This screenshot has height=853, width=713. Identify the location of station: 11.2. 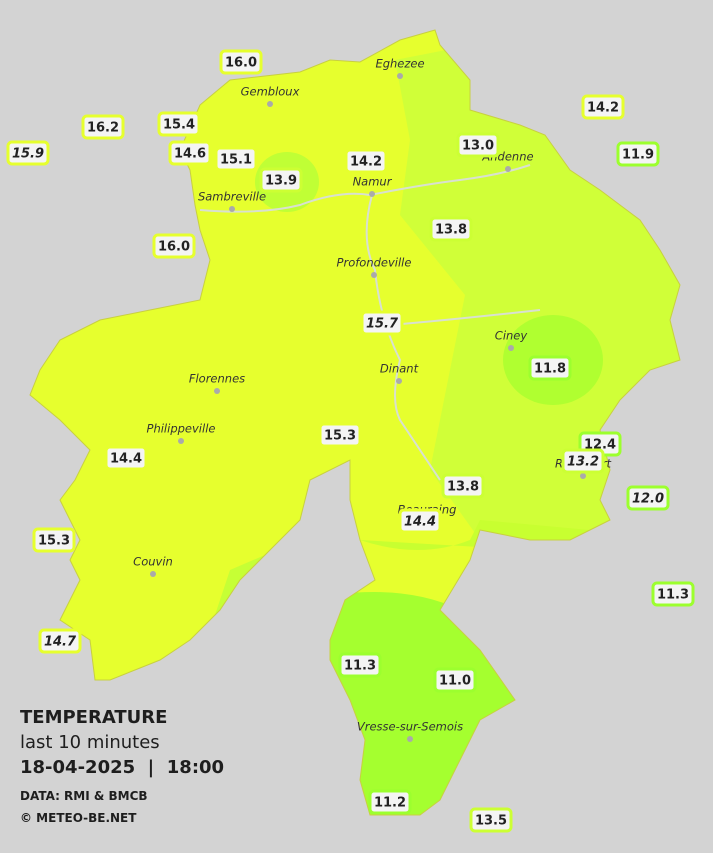
(390, 802).